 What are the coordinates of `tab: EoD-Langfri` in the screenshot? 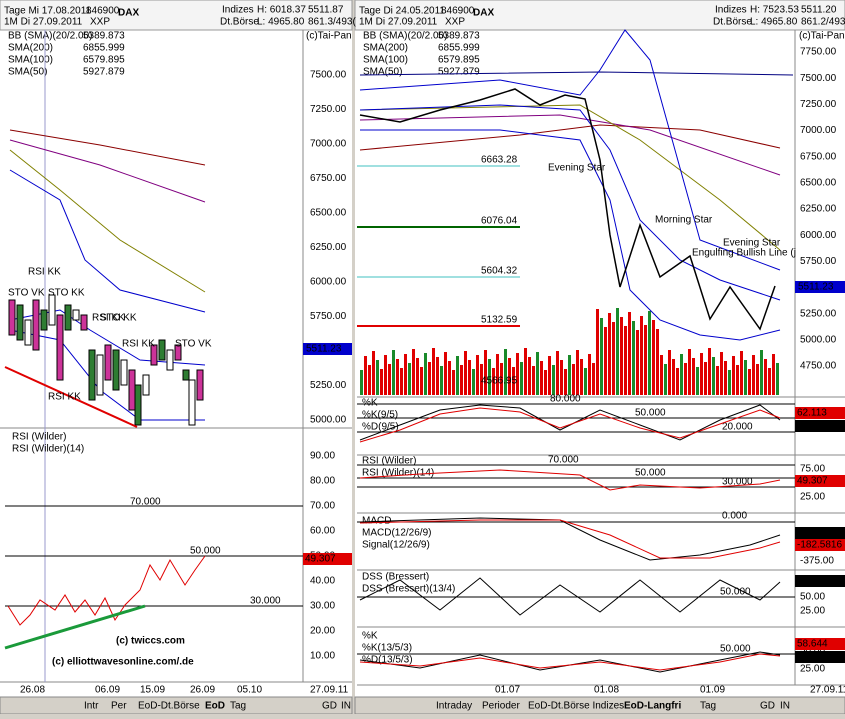 It's located at (652, 706).